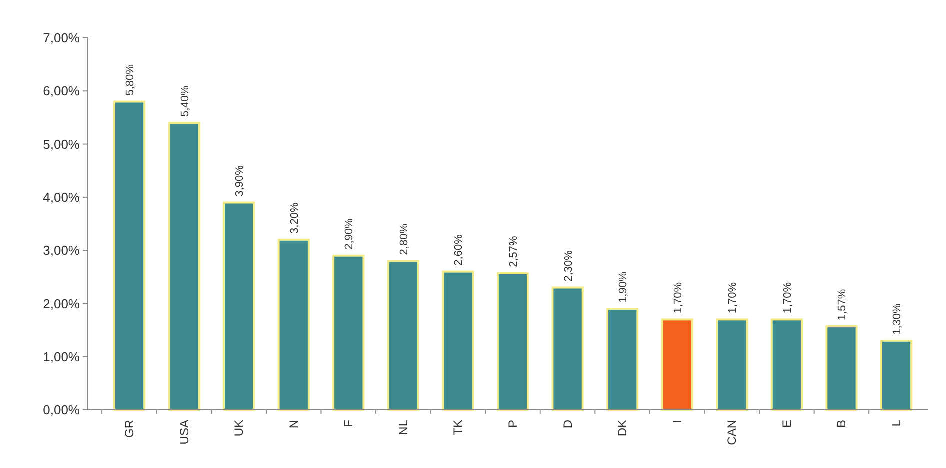 The width and height of the screenshot is (946, 468). Describe the element at coordinates (239, 428) in the screenshot. I see `x-tick-label: UK` at that location.